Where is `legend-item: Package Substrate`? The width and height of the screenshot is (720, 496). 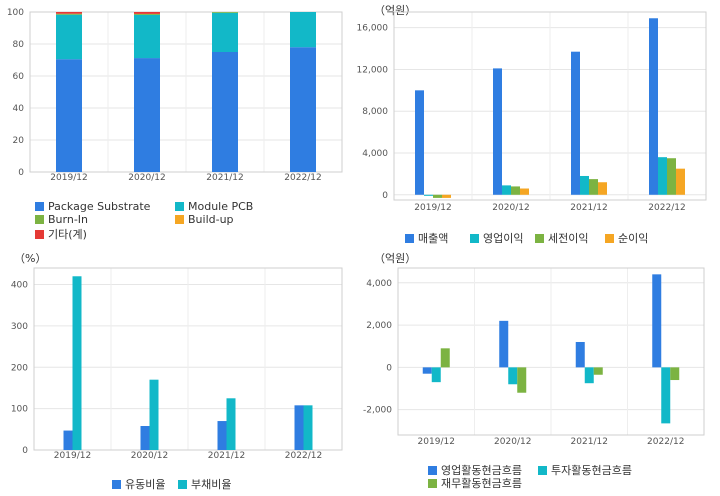 legend-item: Package Substrate is located at coordinates (92, 206).